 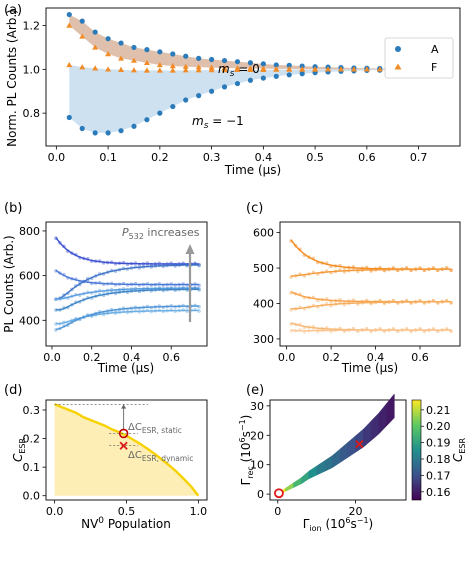 I want to click on panel-e-ylabel-sup: 6, so click(x=242, y=439).